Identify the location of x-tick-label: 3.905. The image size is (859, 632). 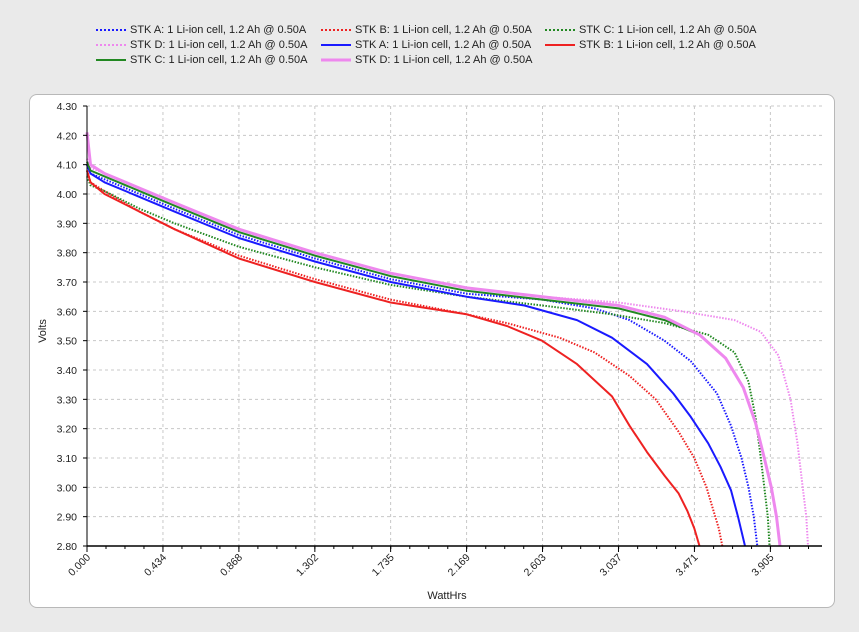
(762, 565).